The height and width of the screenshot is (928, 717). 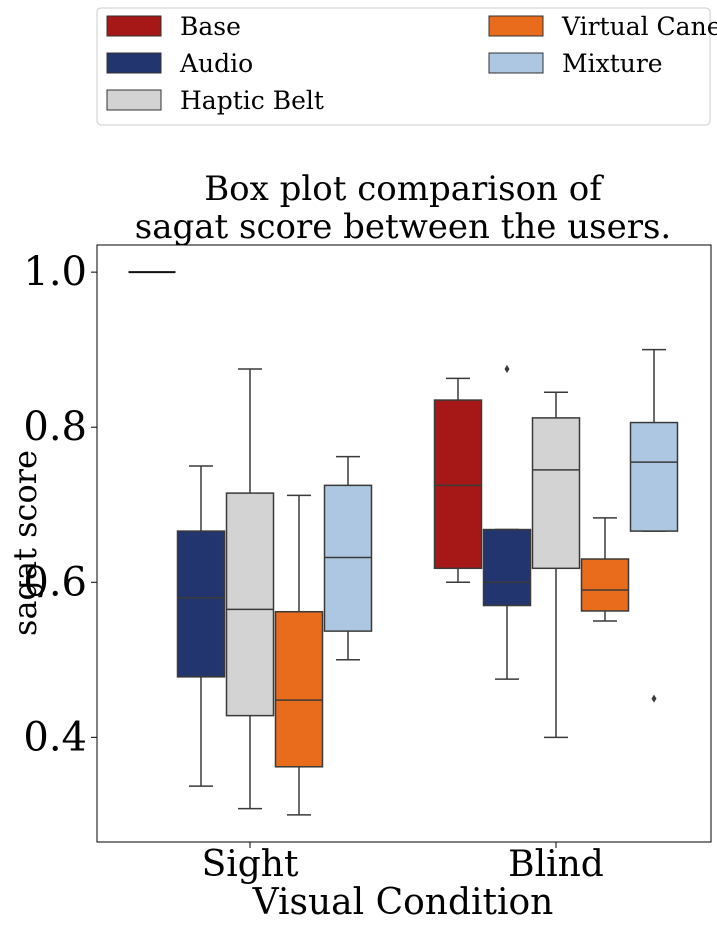 I want to click on box-audio-blind, so click(x=507, y=522).